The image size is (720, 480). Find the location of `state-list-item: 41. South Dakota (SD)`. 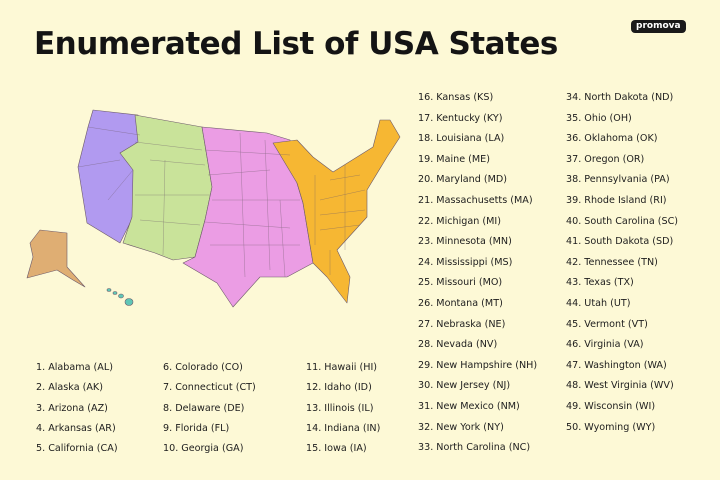

state-list-item: 41. South Dakota (SD) is located at coordinates (620, 242).